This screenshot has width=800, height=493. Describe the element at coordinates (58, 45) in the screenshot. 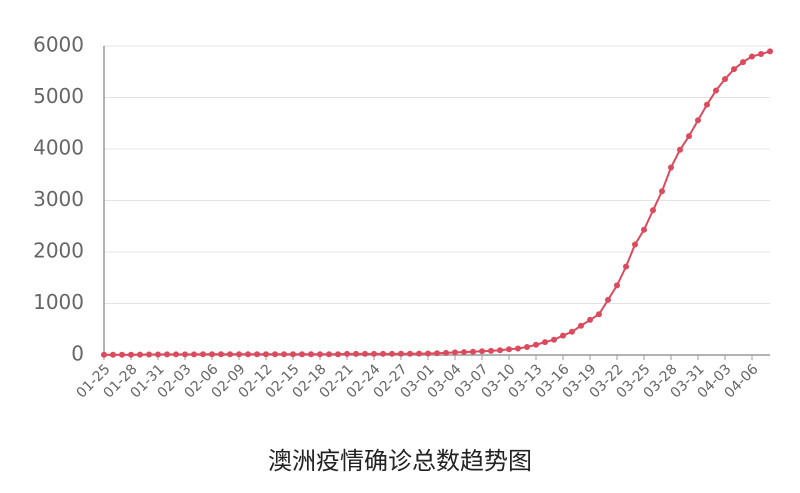

I see `y-tick-label: 6000` at that location.